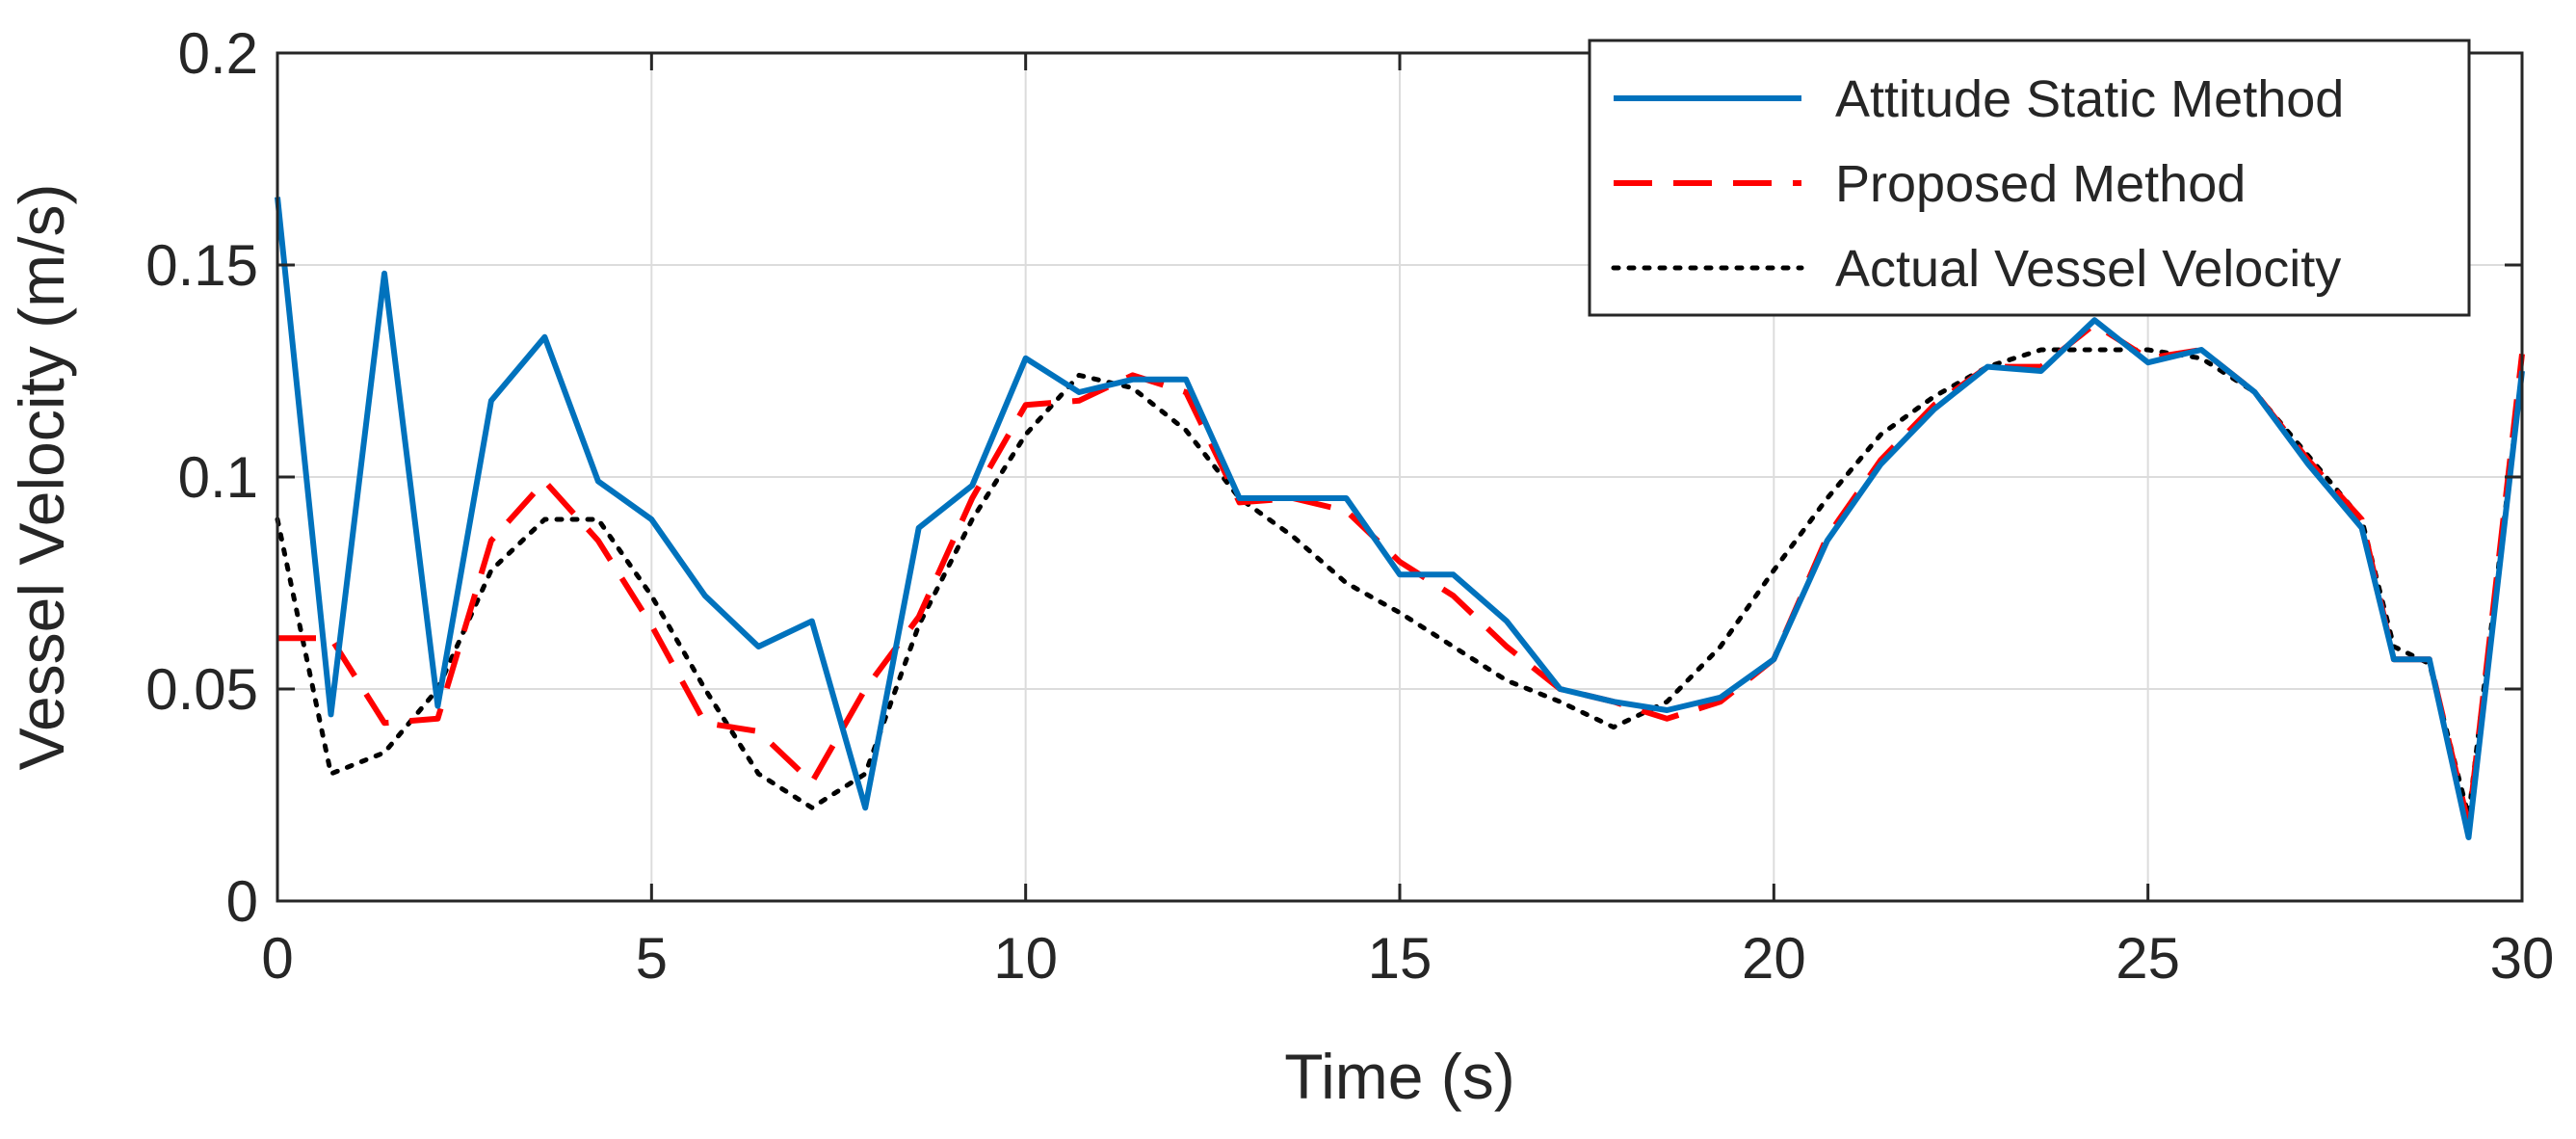 This screenshot has width=2576, height=1139. What do you see at coordinates (201, 689) in the screenshot?
I see `y-tick-label: 0.05` at bounding box center [201, 689].